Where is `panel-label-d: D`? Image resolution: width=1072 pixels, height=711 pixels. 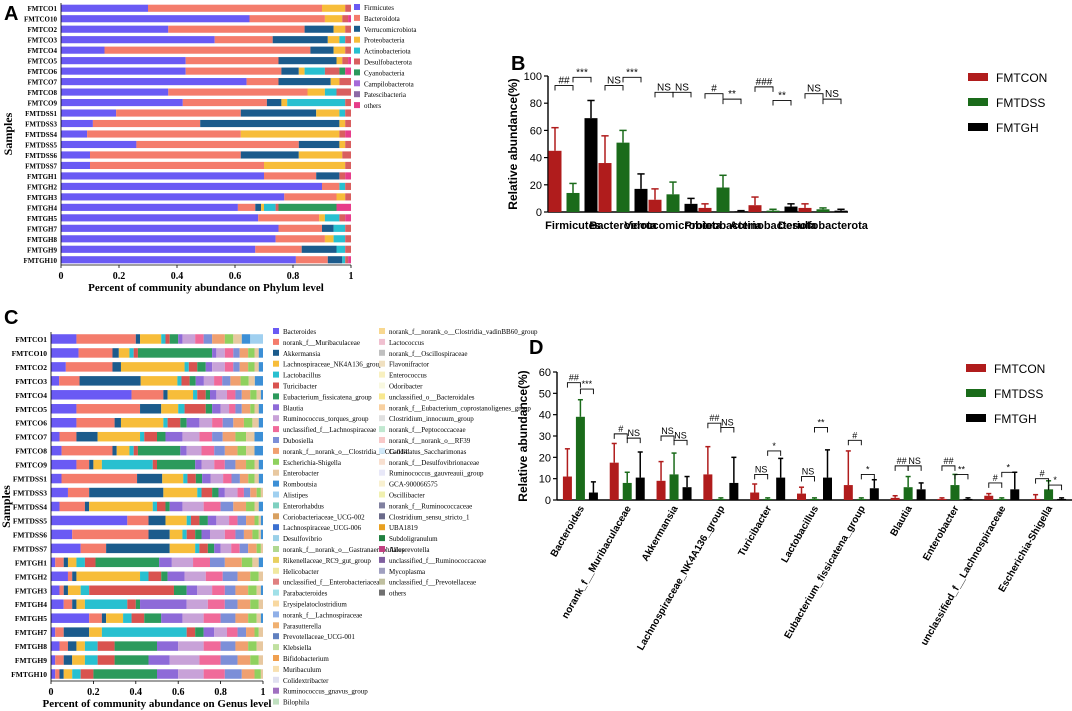
panel-label-d: D is located at coordinates (536, 348).